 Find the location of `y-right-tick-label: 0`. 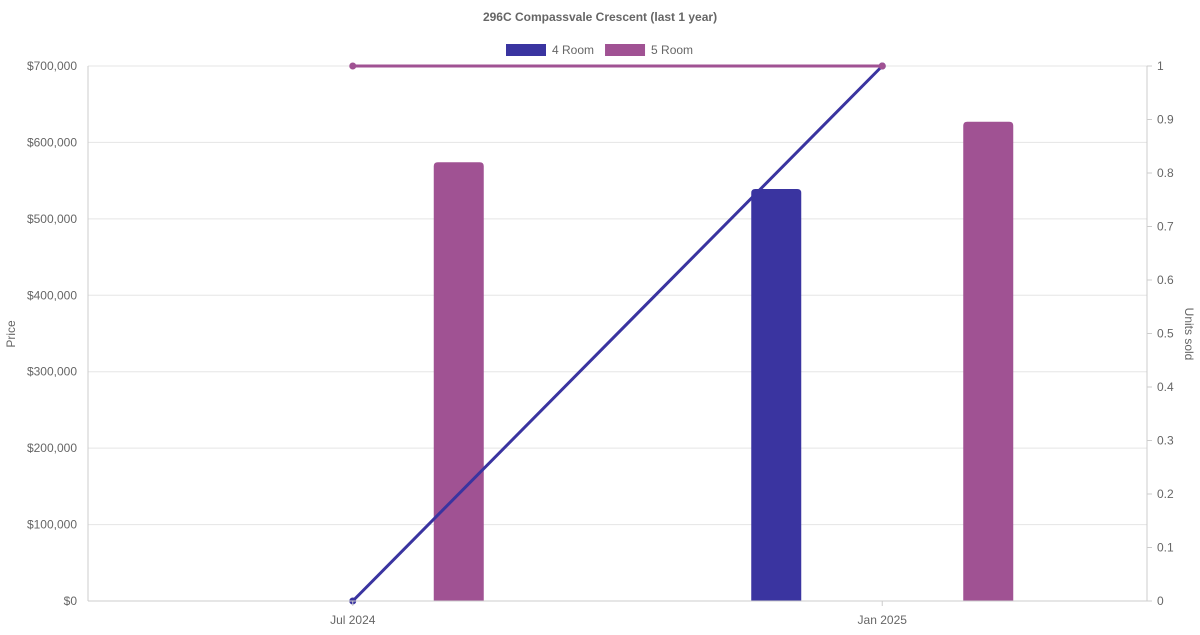

y-right-tick-label: 0 is located at coordinates (1160, 601).